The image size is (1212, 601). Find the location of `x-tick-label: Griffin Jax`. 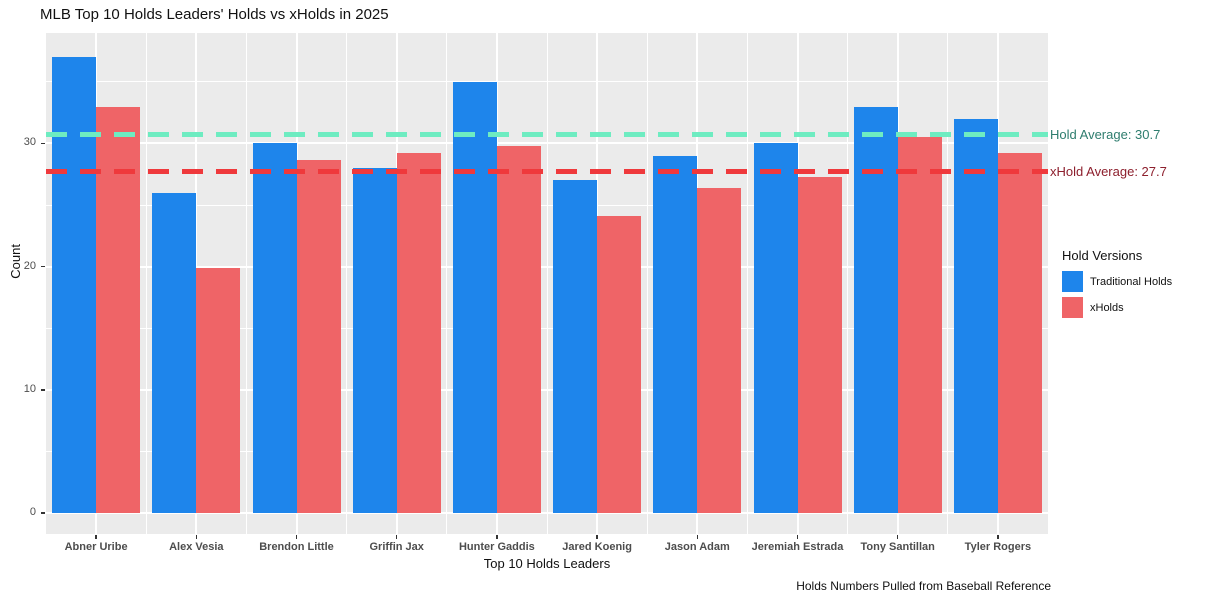

x-tick-label: Griffin Jax is located at coordinates (396, 547).